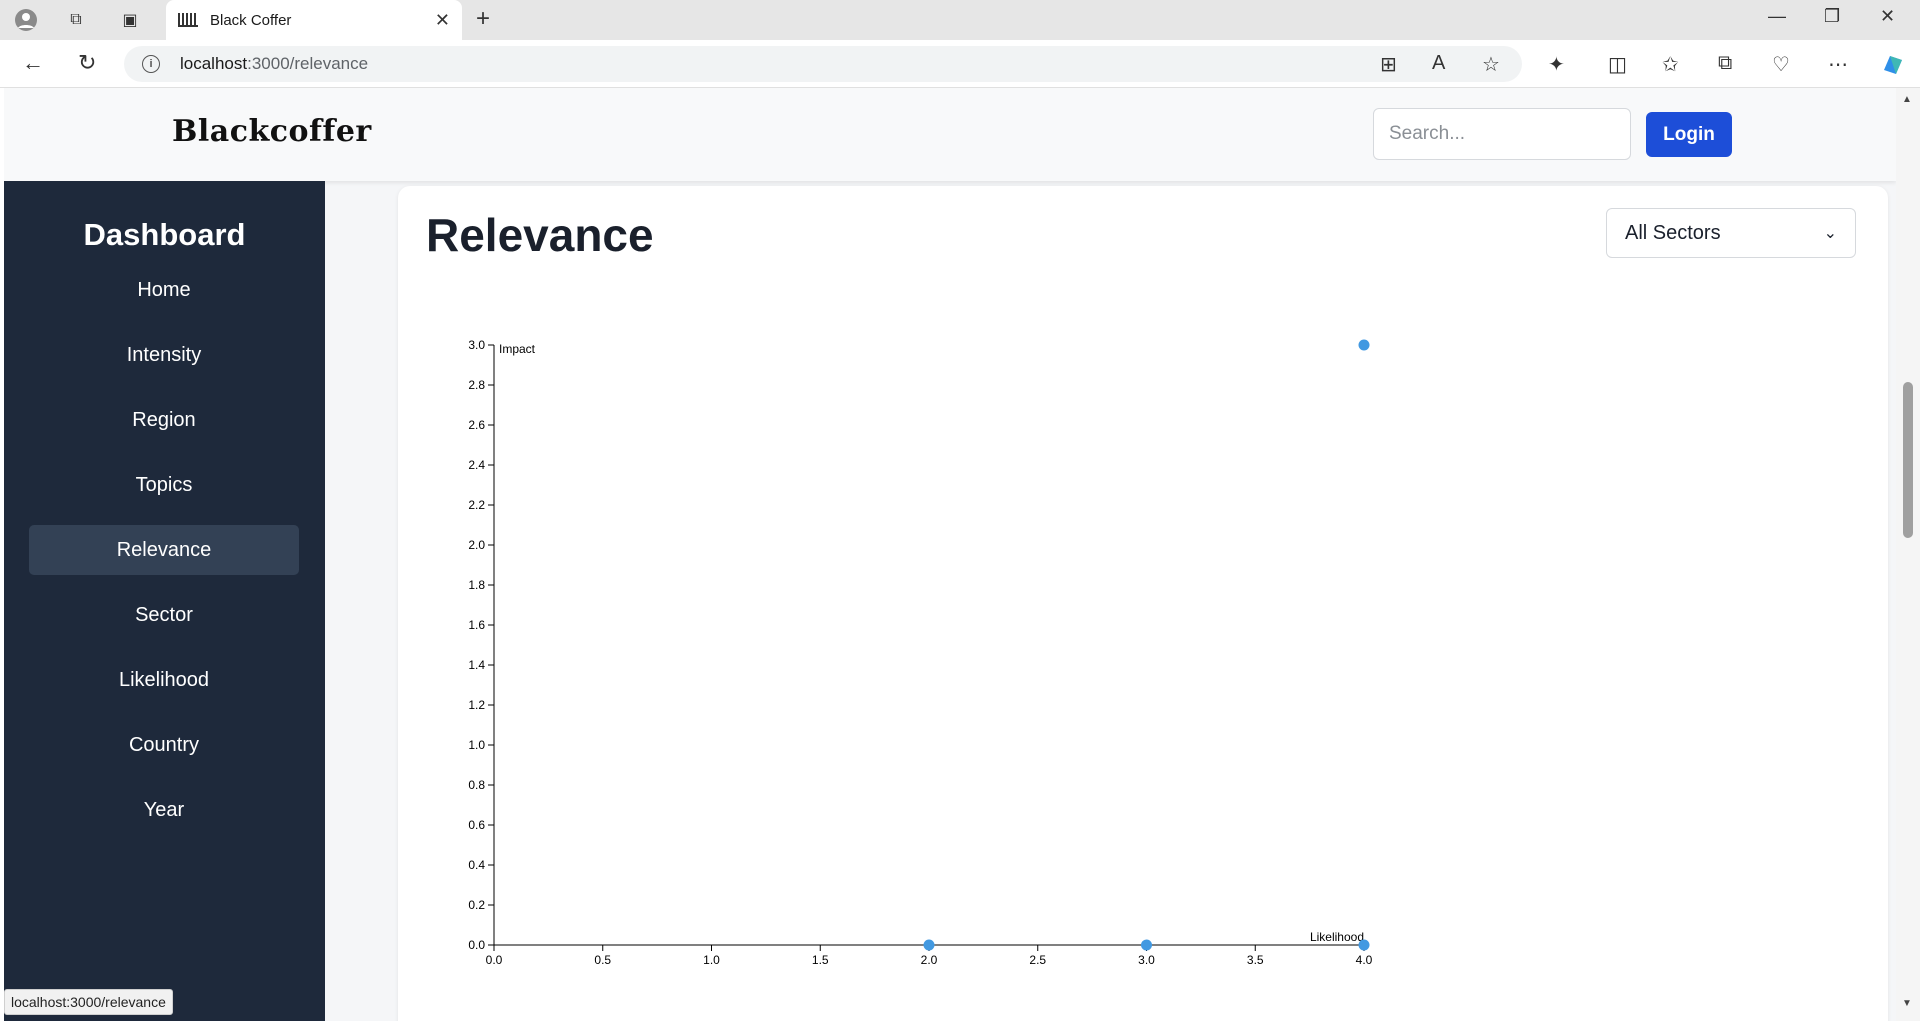  What do you see at coordinates (1255, 960) in the screenshot?
I see `x-tick-label: 3.5` at bounding box center [1255, 960].